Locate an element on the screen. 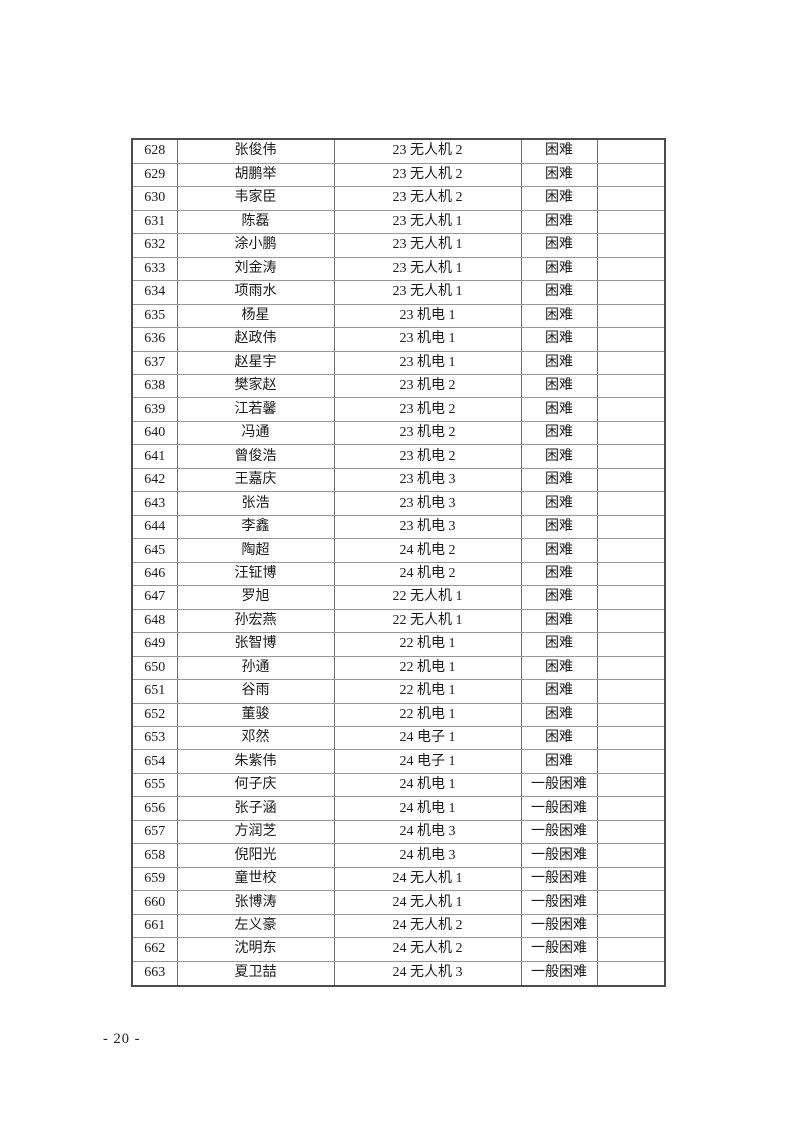 Image resolution: width=793 pixels, height=1122 pixels. student-name-cell: 张浩 is located at coordinates (255, 503).